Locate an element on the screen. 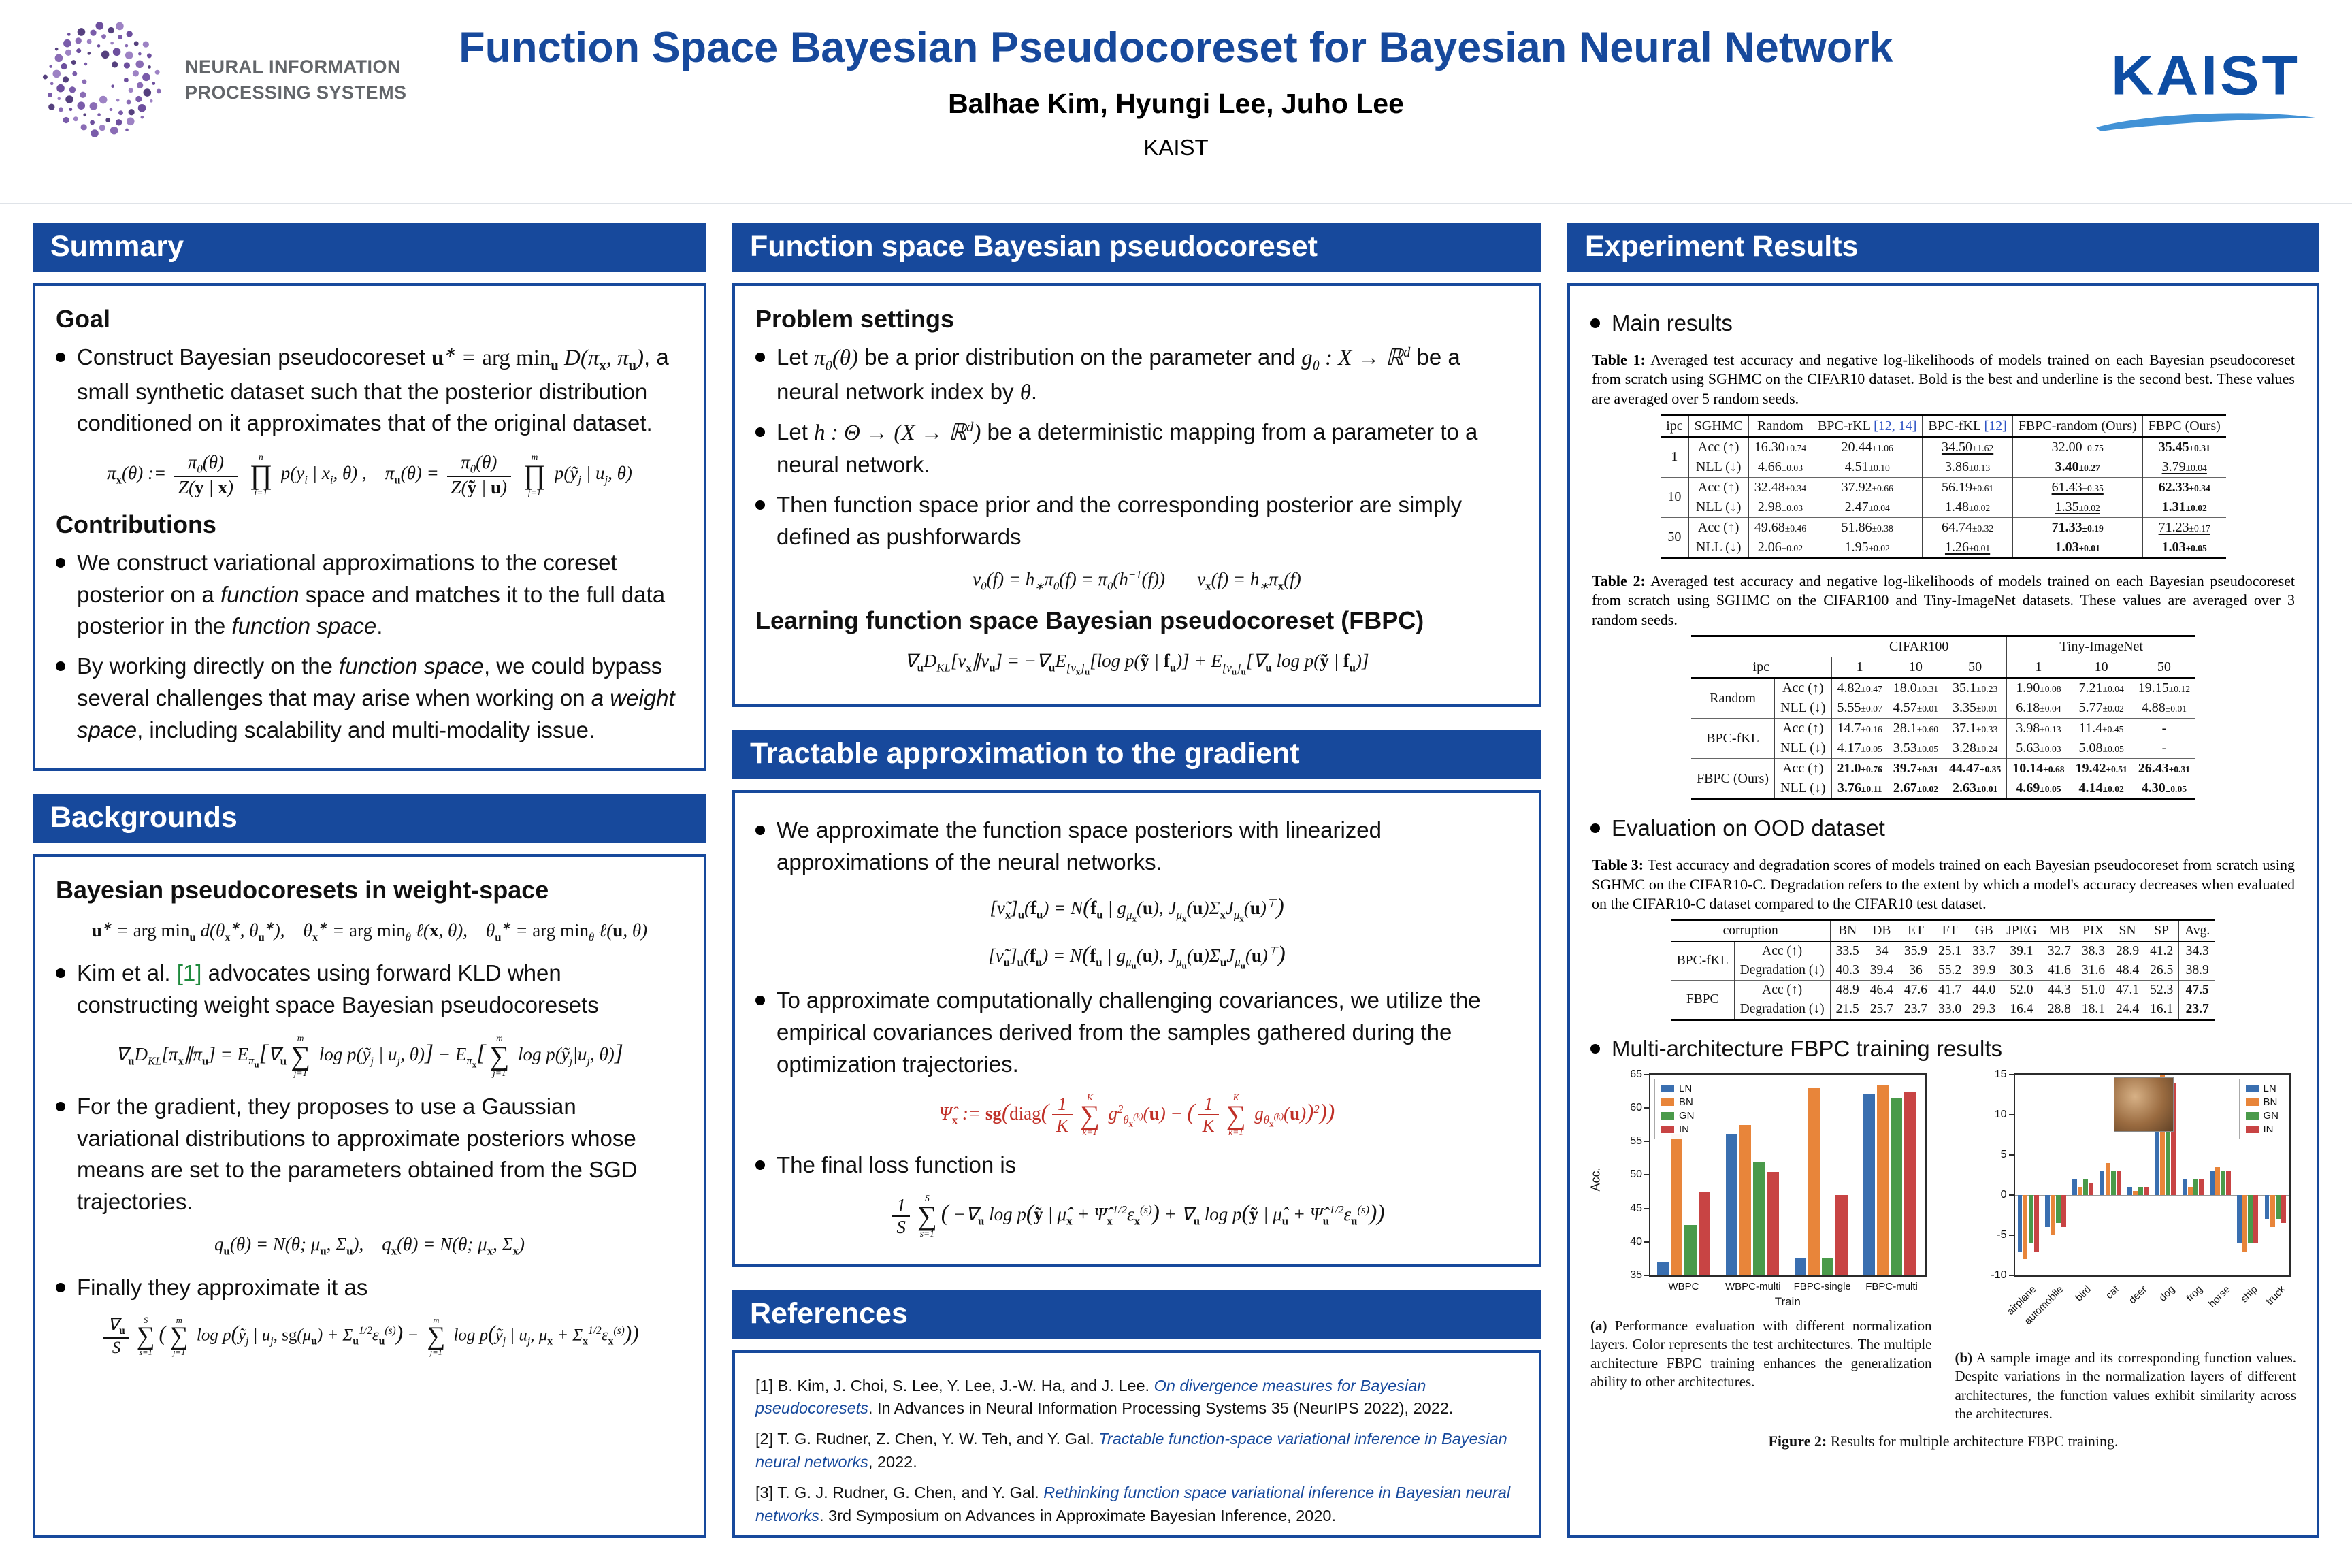  weightspace-heading: Bayesian pseudocoresets in weight-space is located at coordinates (302, 889).